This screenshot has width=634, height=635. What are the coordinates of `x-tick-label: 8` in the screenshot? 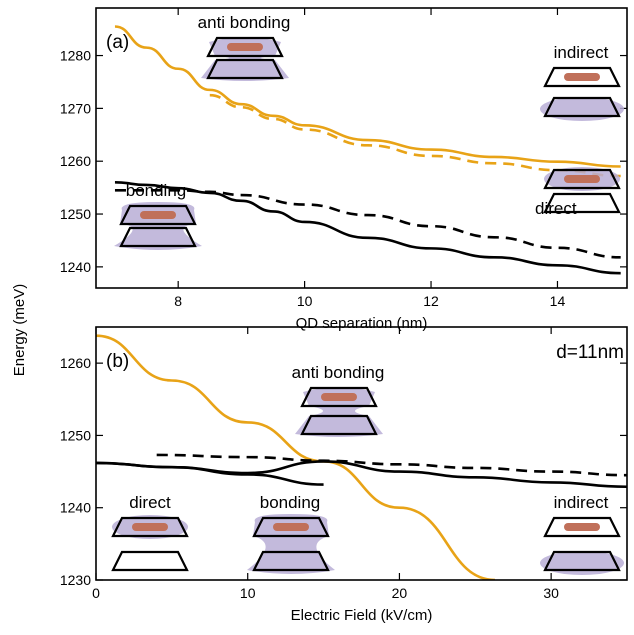 It's located at (178, 301).